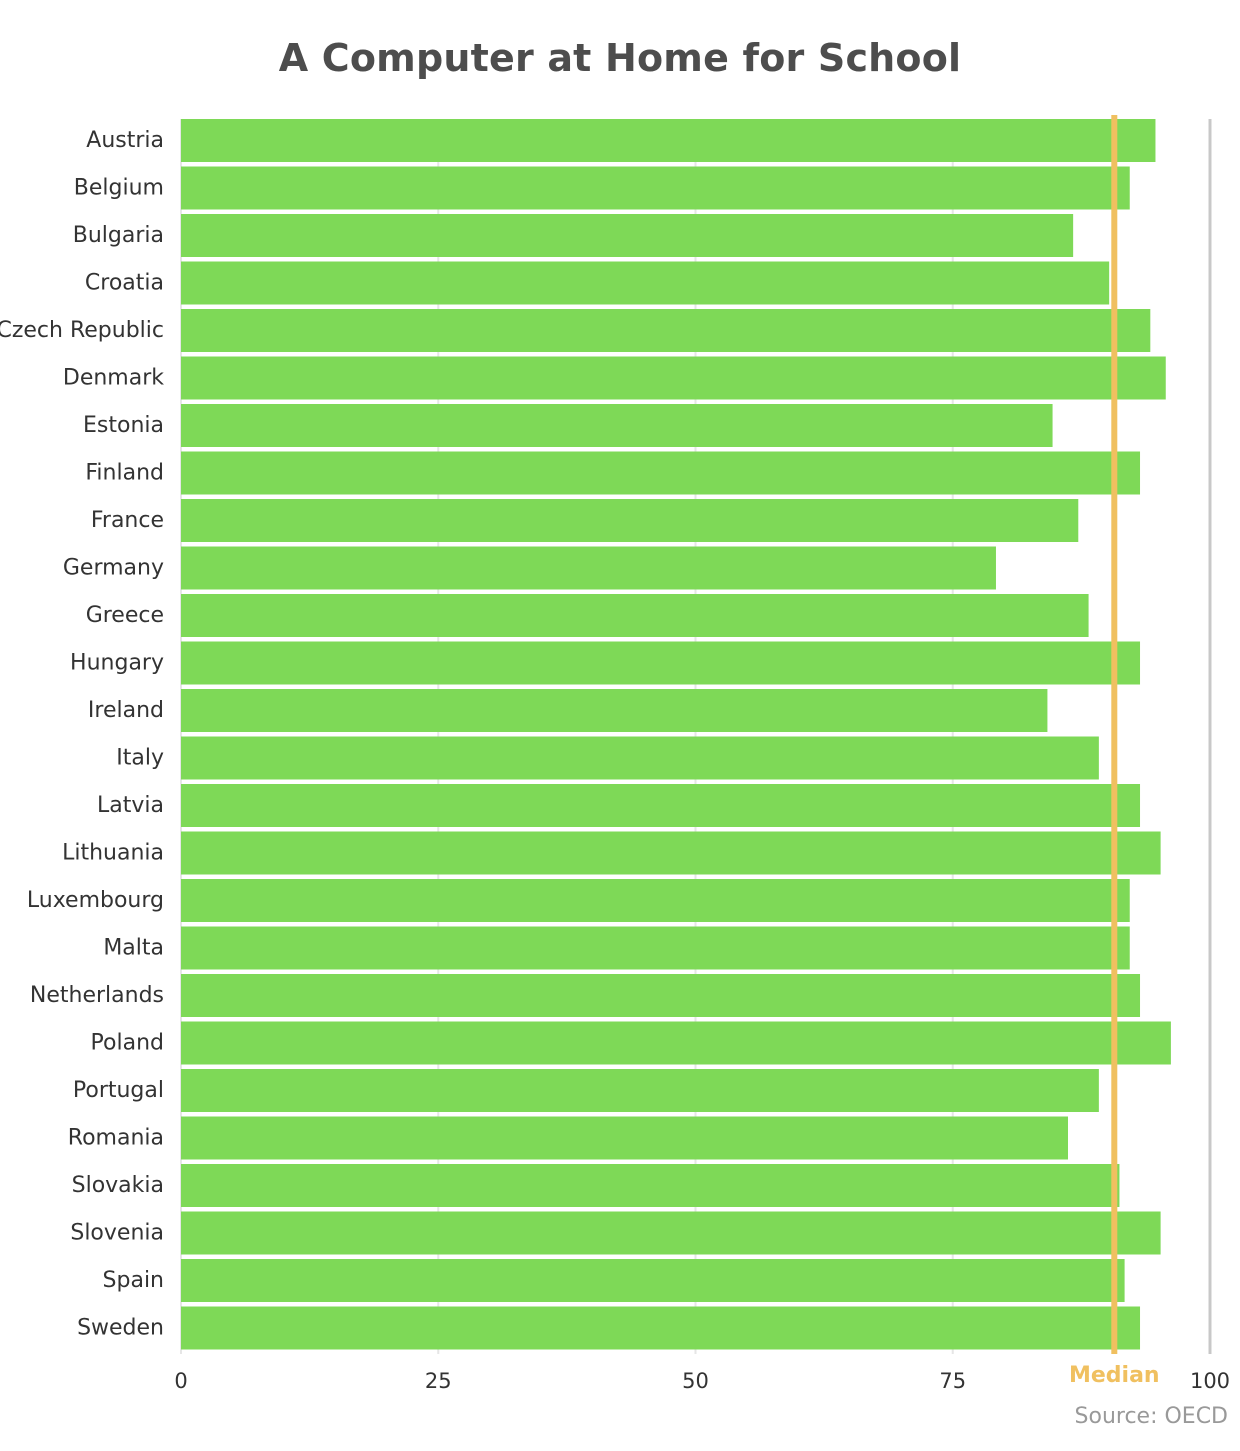  Describe the element at coordinates (124, 473) in the screenshot. I see `category-label: Finland` at that location.